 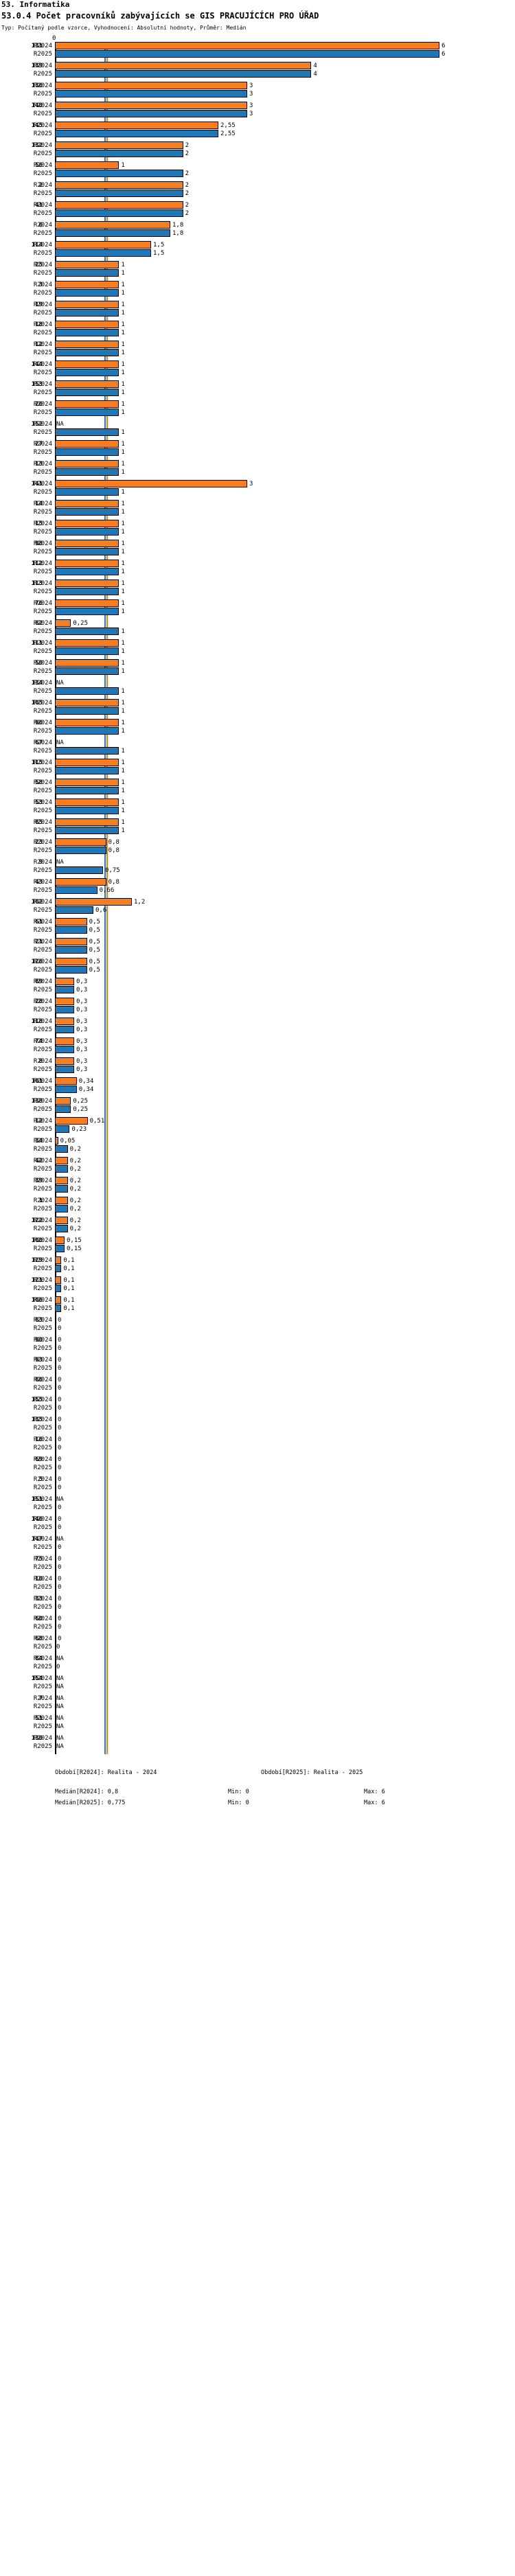 I want to click on table-row: 118 R2024 0,3, so click(x=257, y=1021).